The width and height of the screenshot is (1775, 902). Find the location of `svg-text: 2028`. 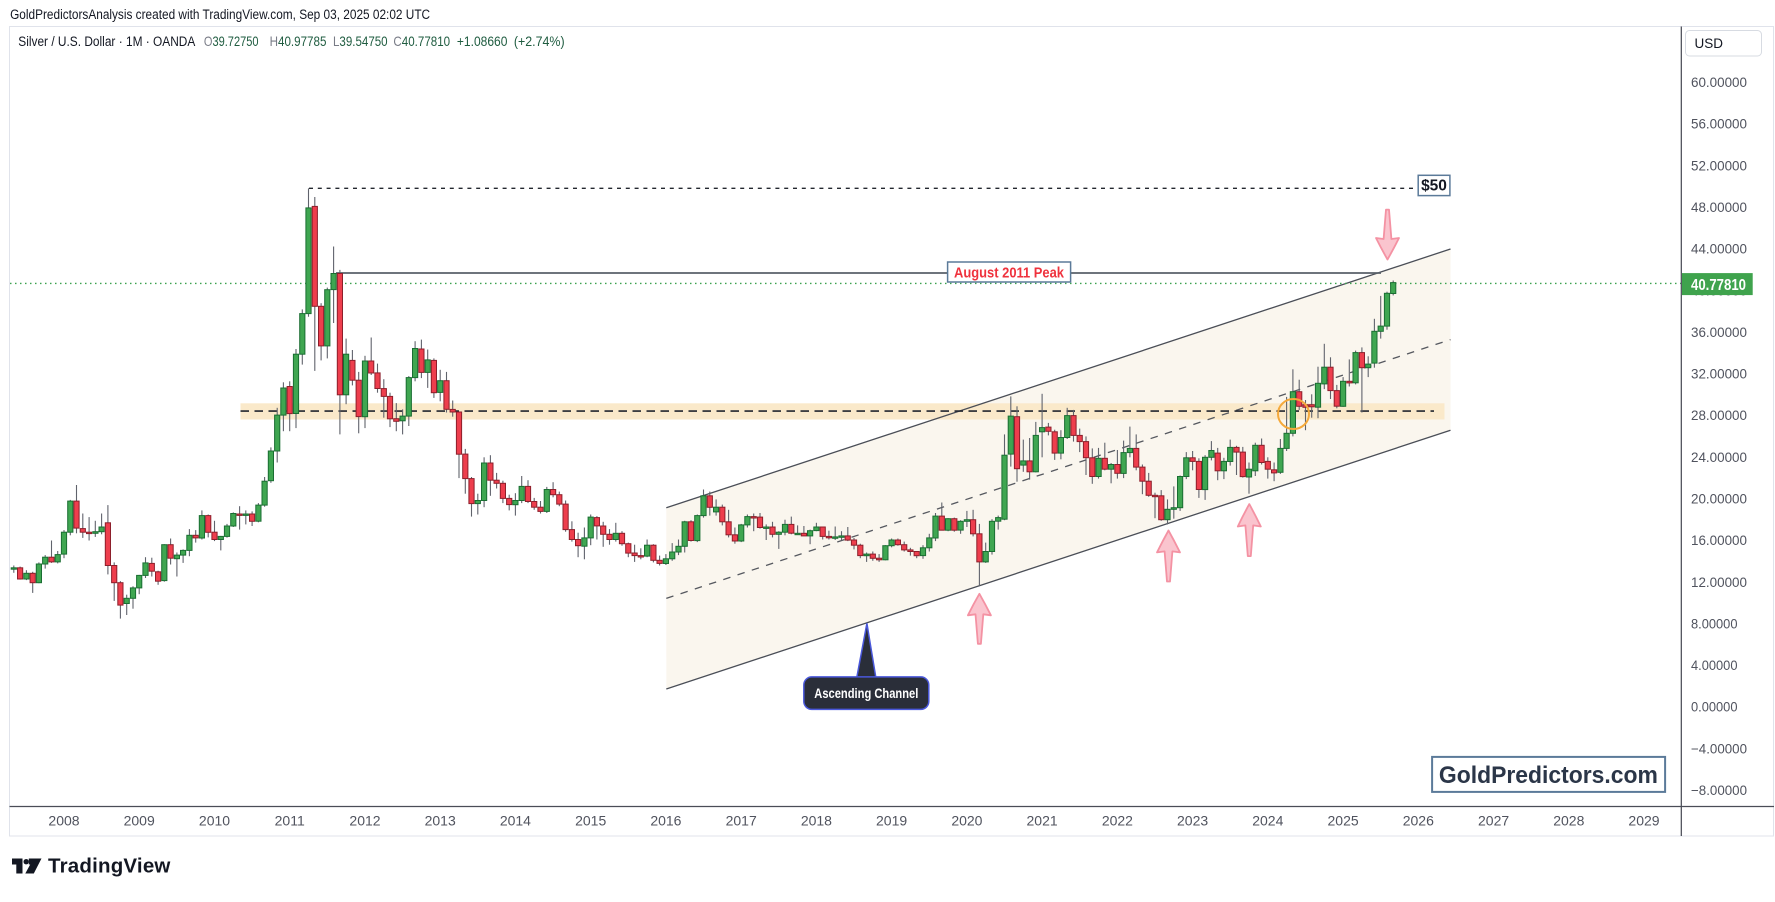

svg-text: 2028 is located at coordinates (1568, 821).